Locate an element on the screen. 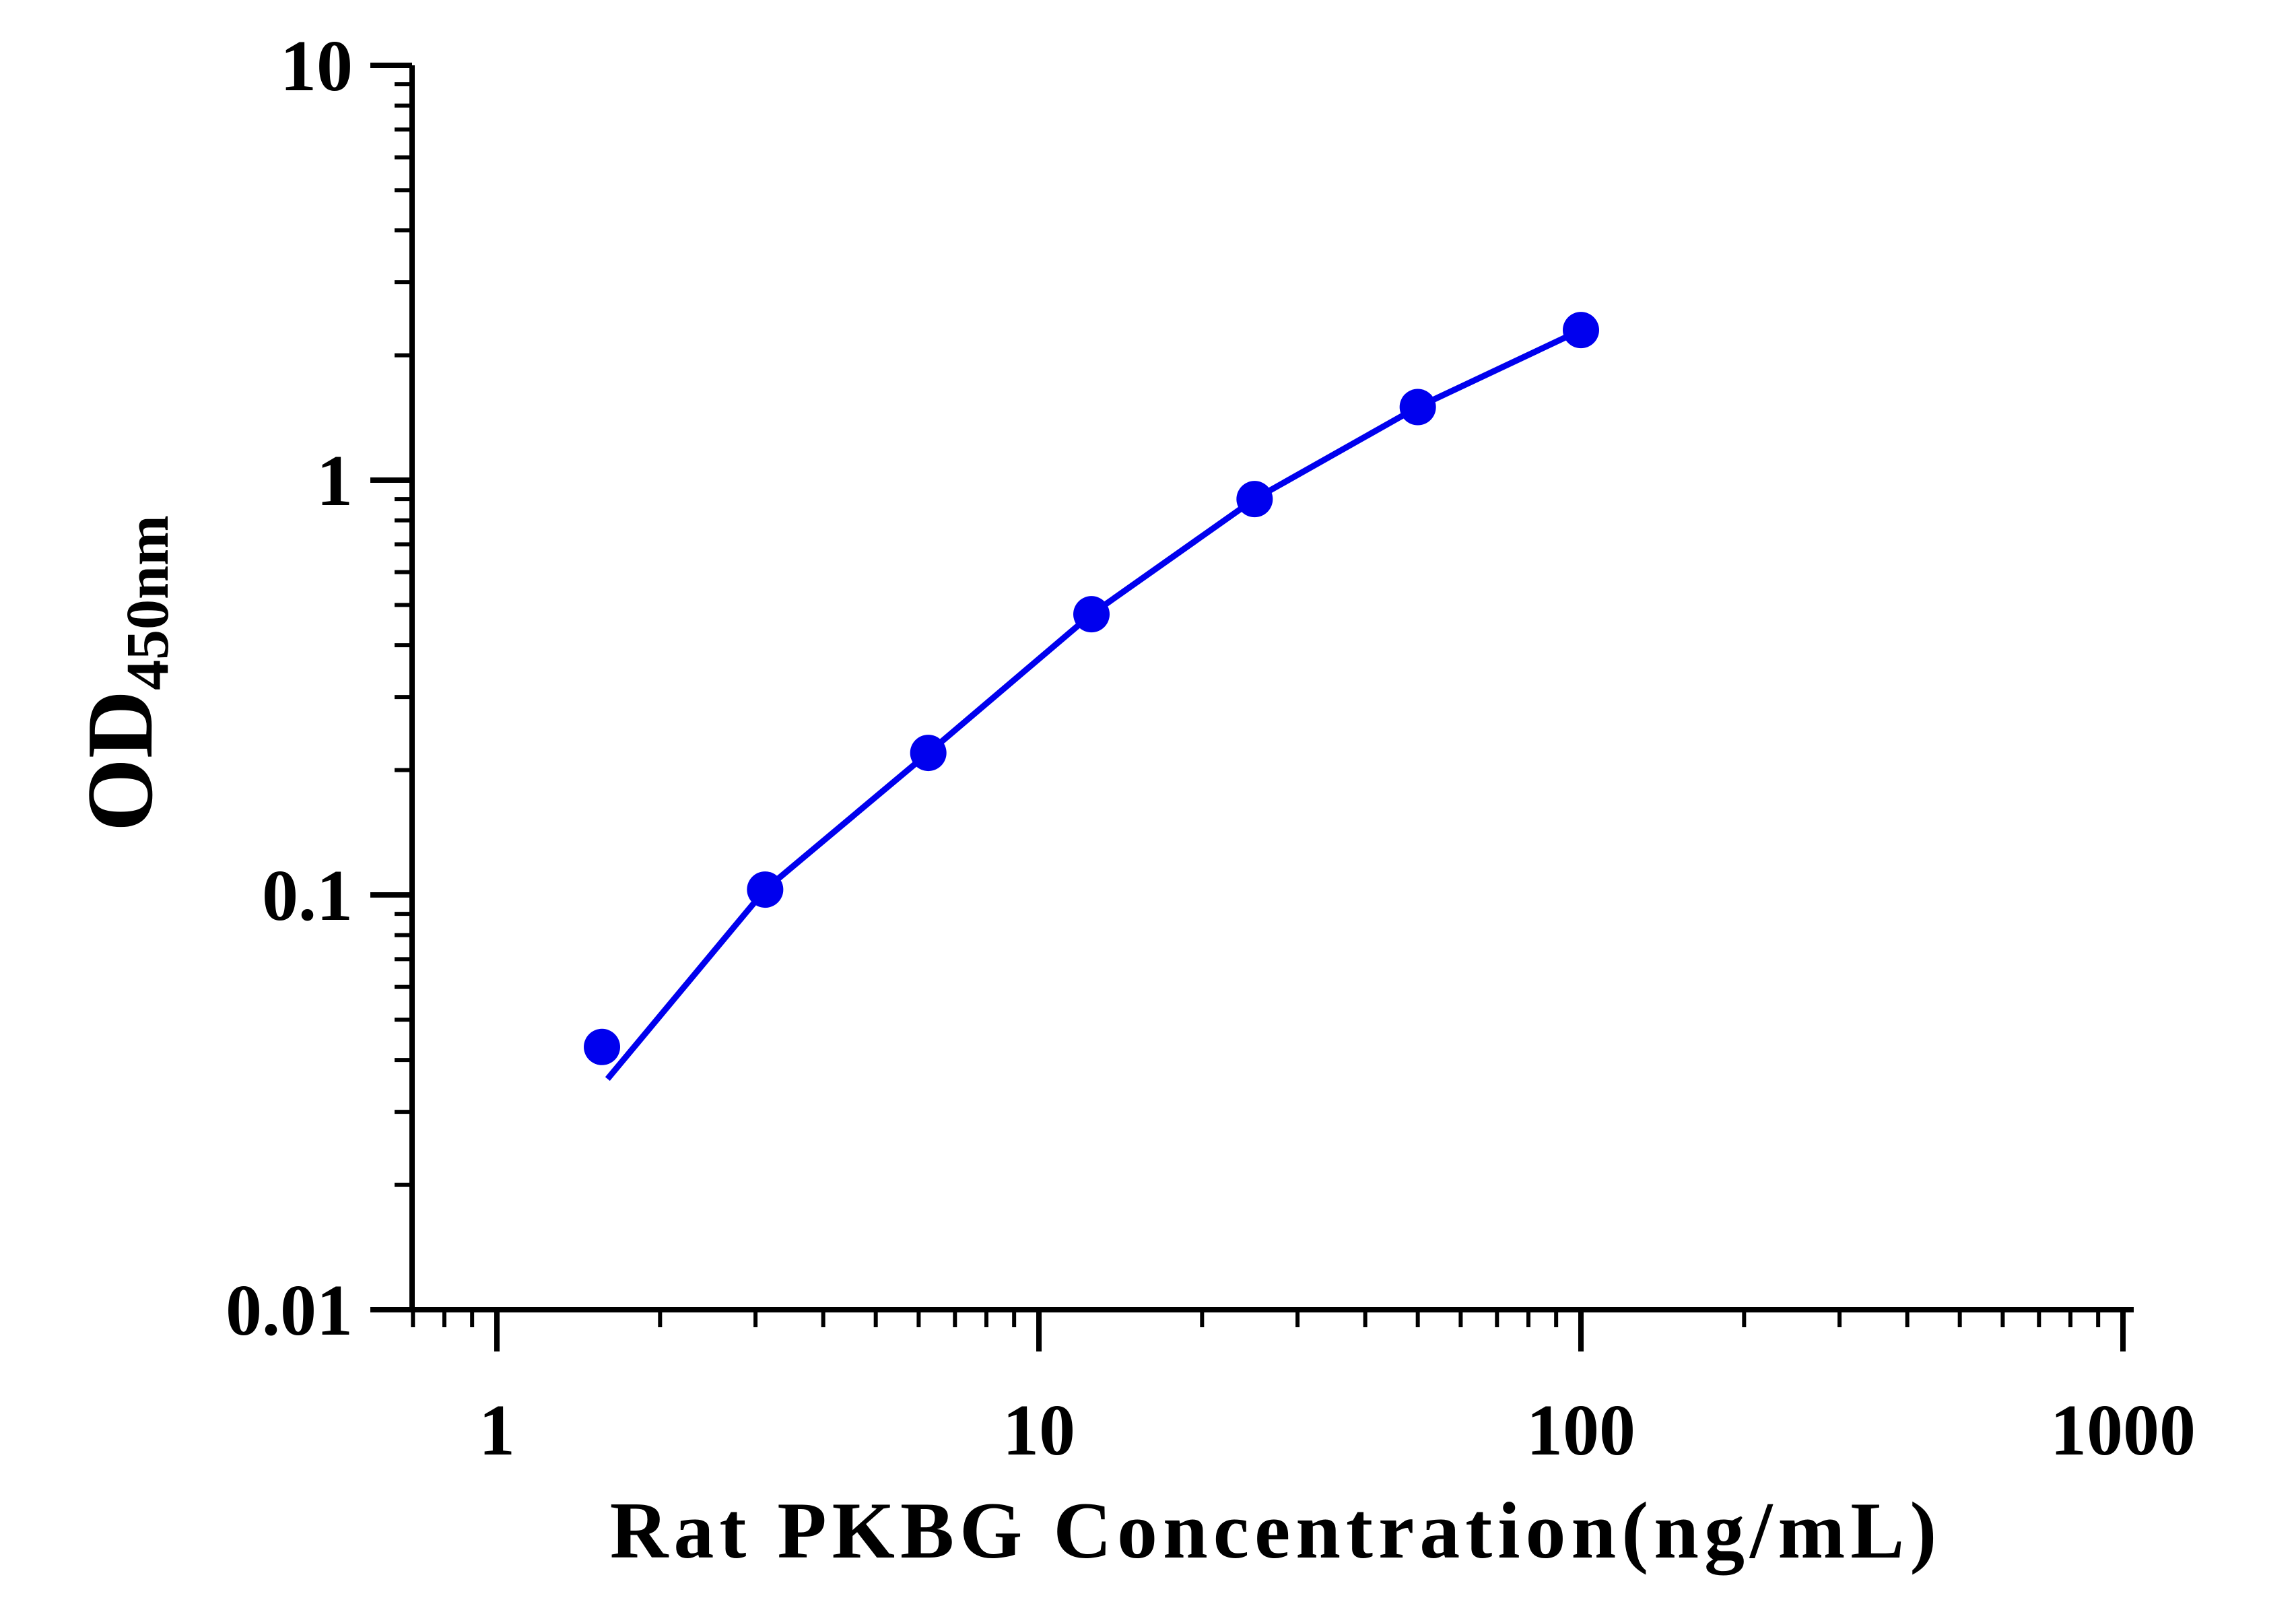  y-tick-label: 1 is located at coordinates (334, 481).